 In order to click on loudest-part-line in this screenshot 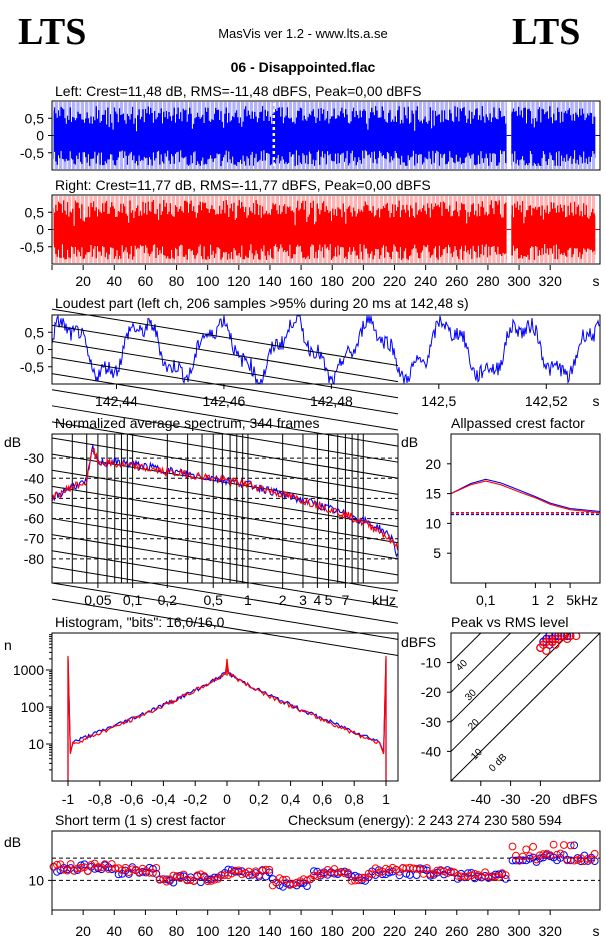, I will do `click(326, 349)`.